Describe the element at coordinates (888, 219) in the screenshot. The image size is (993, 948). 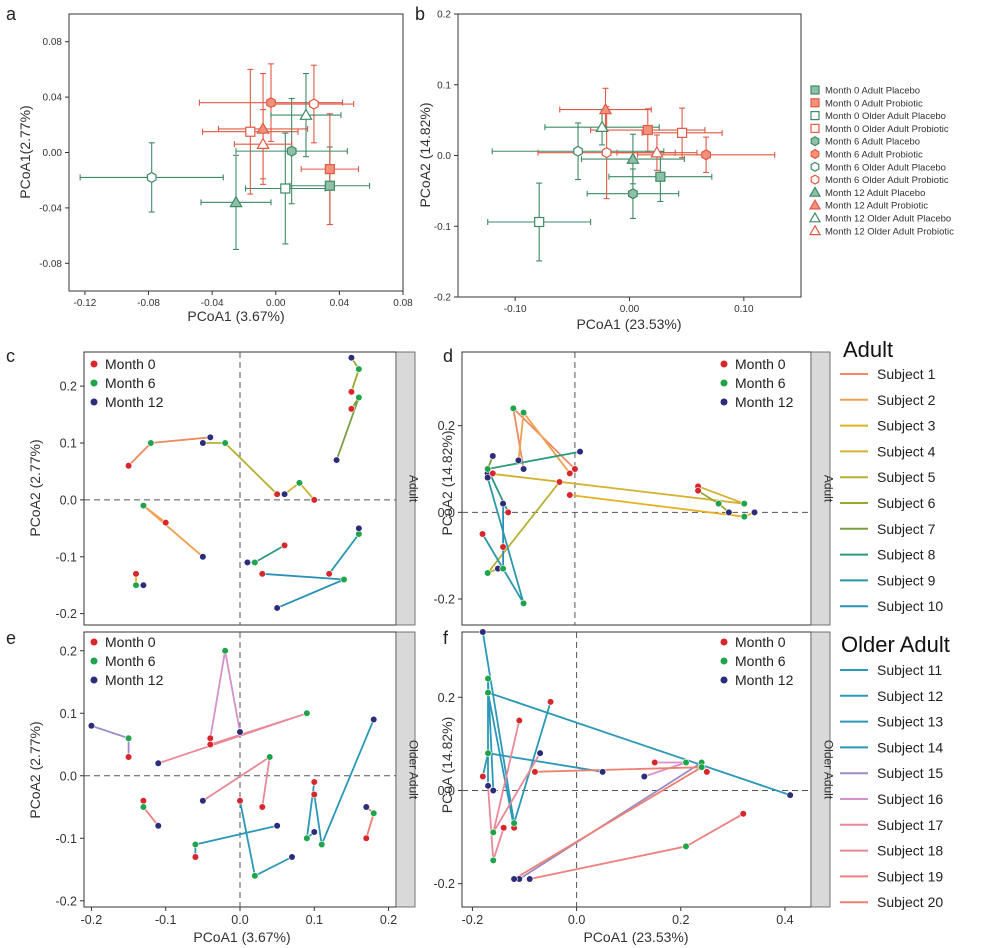
I see `legend-label: Month 12 Older Adult Placebo` at that location.